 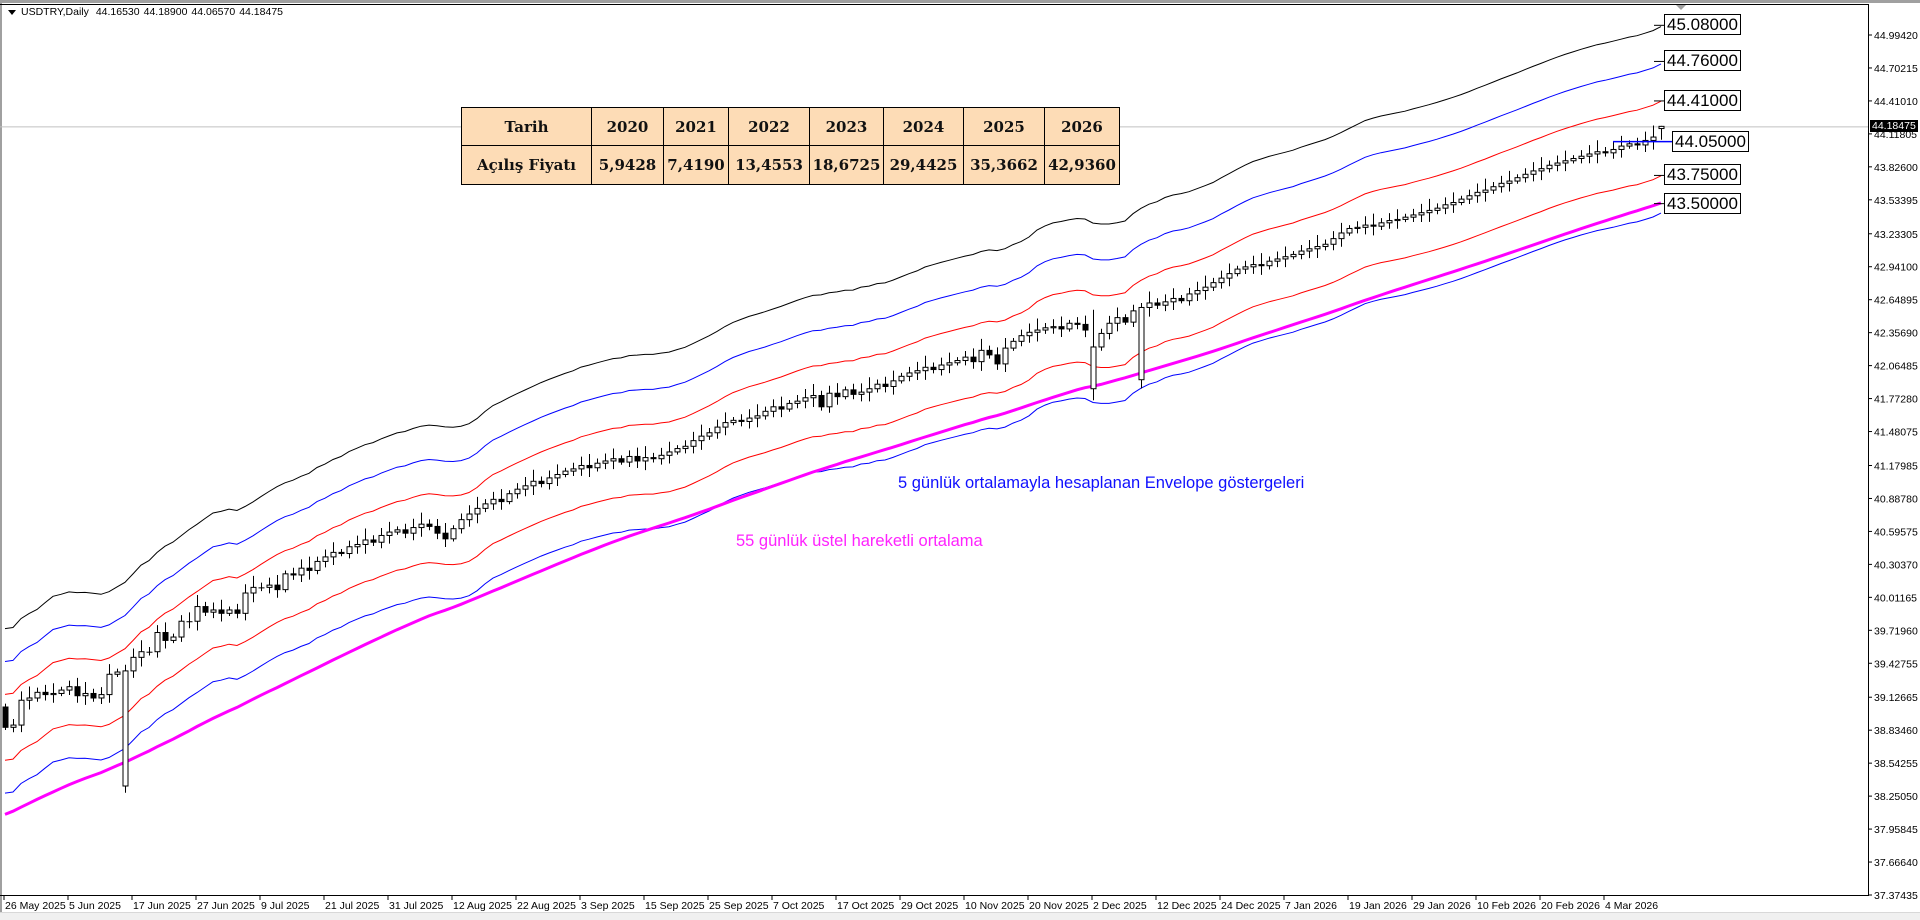 I want to click on y-tick-label: 39.12665, so click(x=1896, y=698).